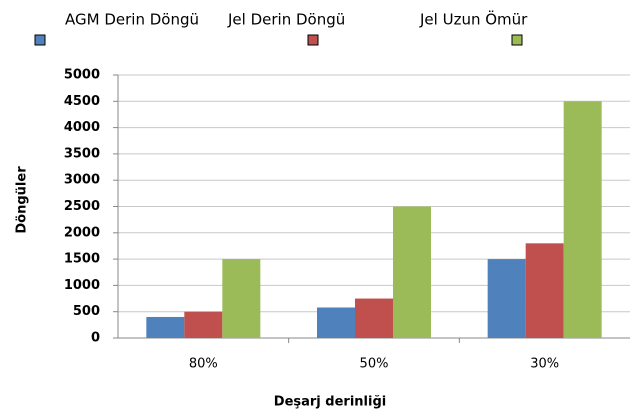 The image size is (632, 416). What do you see at coordinates (22, 200) in the screenshot?
I see `y-axis-label: Döngüler` at bounding box center [22, 200].